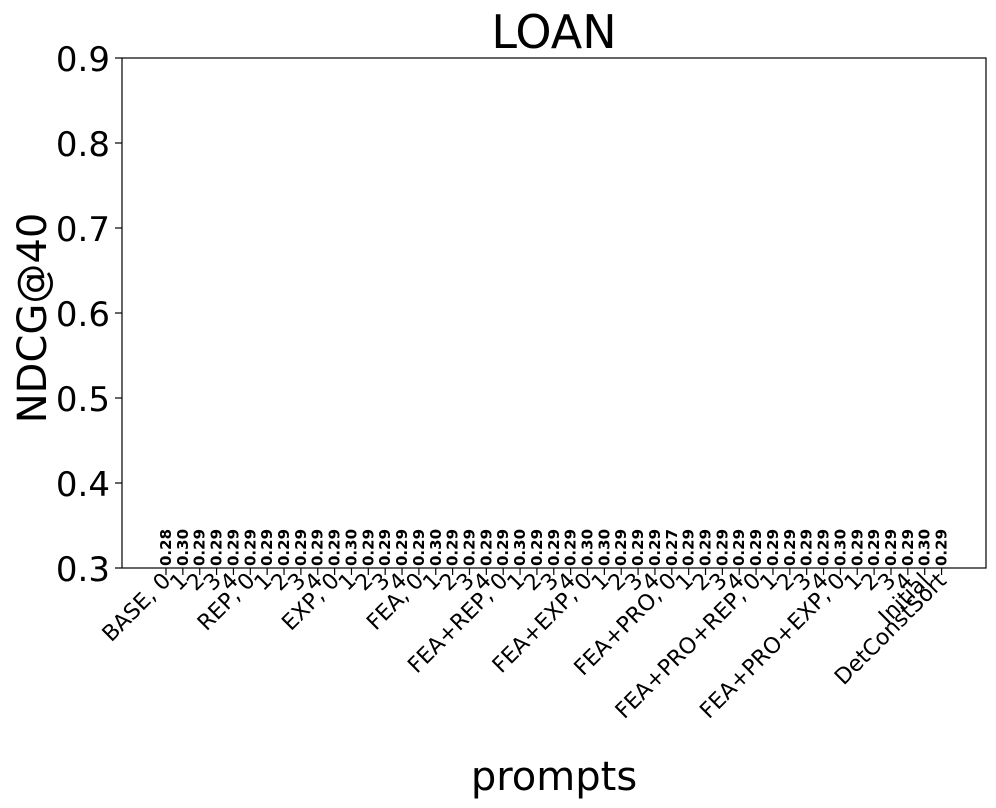 This screenshot has width=996, height=808. I want to click on y-axis-label: NDCG@40, so click(33, 318).